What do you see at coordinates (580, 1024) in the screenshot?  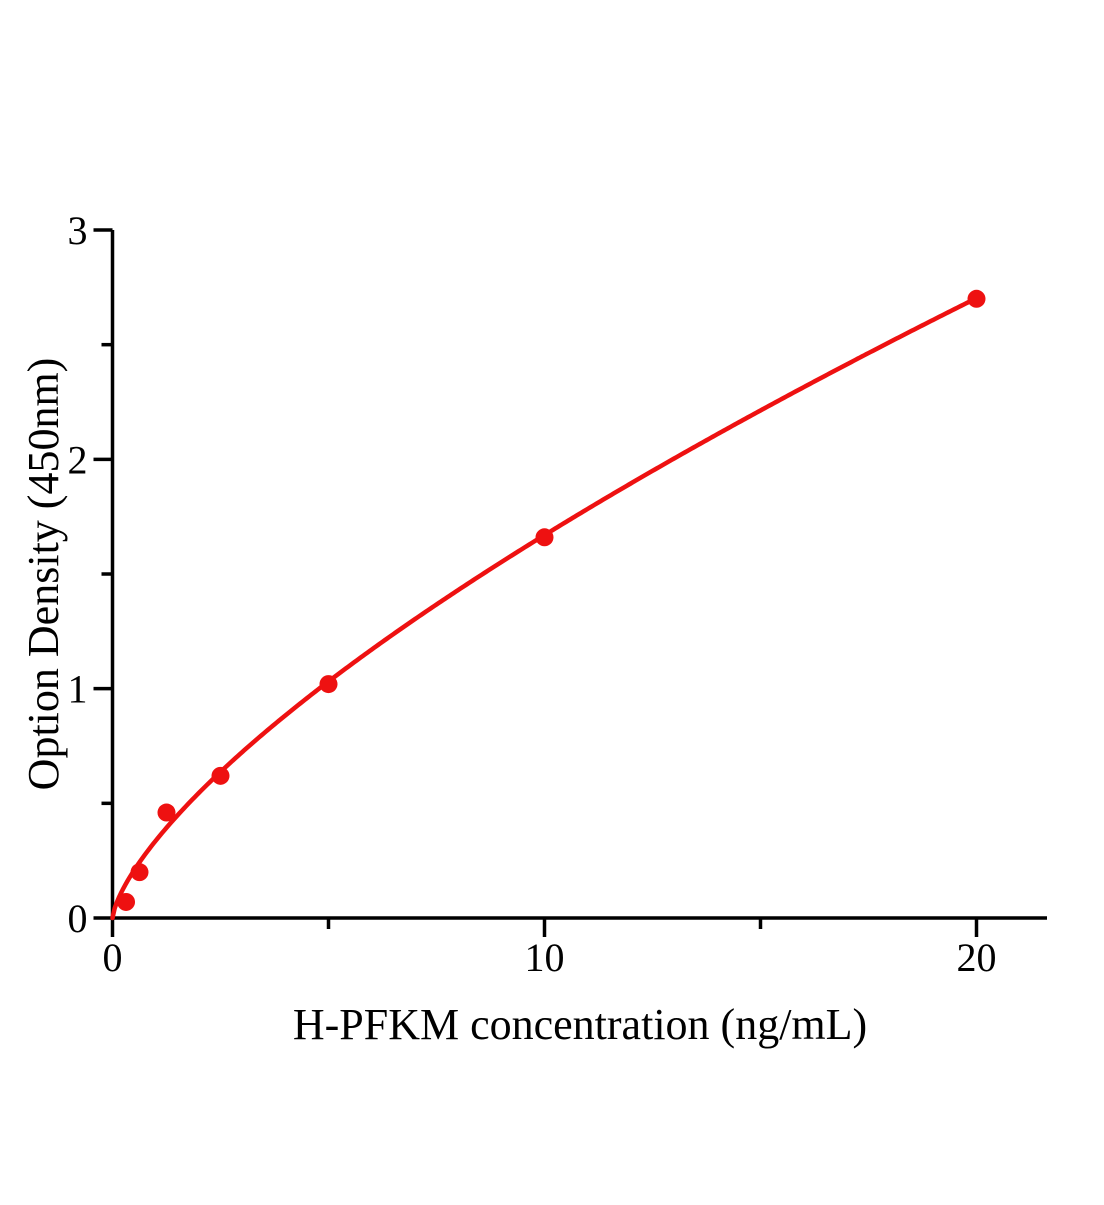 I see `x-axis-title: H-PFKM concentration (ng/mL)` at bounding box center [580, 1024].